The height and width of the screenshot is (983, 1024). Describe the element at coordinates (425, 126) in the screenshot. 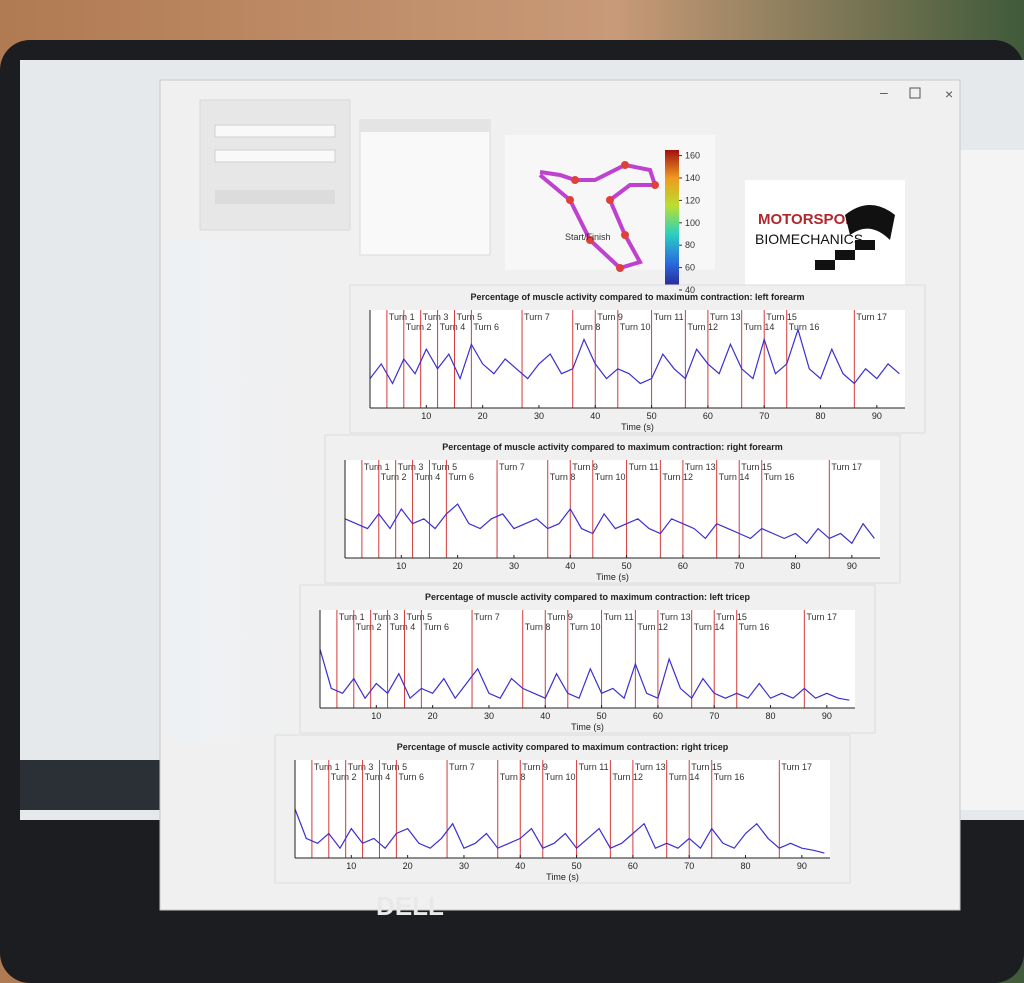

I see `table-header` at that location.